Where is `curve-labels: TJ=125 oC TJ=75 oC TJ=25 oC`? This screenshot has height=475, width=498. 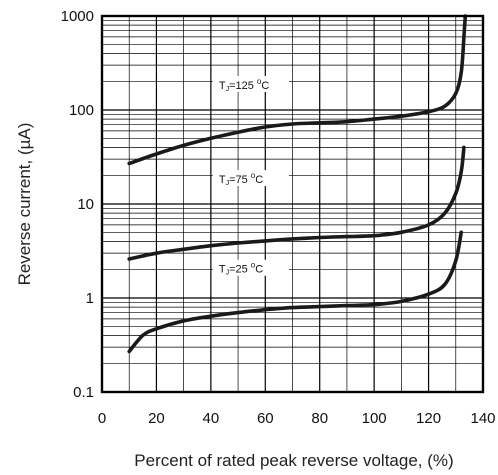 curve-labels: TJ=125 oC TJ=75 oC TJ=25 oC is located at coordinates (250, 176).